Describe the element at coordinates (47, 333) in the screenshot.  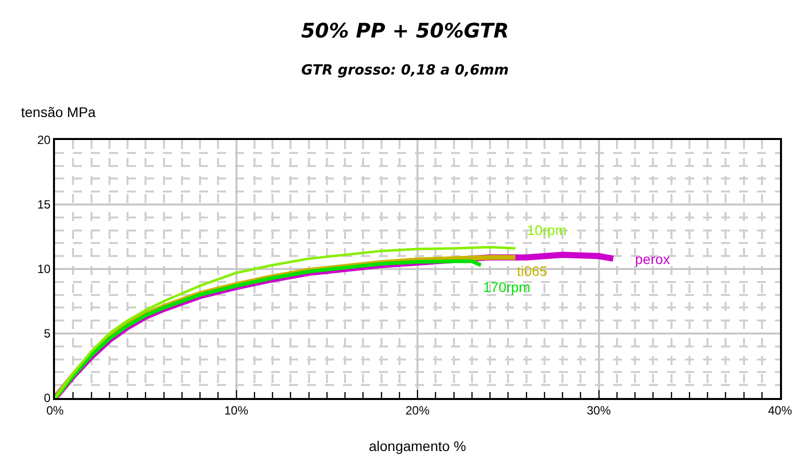
I see `y-tick-label: 5` at that location.